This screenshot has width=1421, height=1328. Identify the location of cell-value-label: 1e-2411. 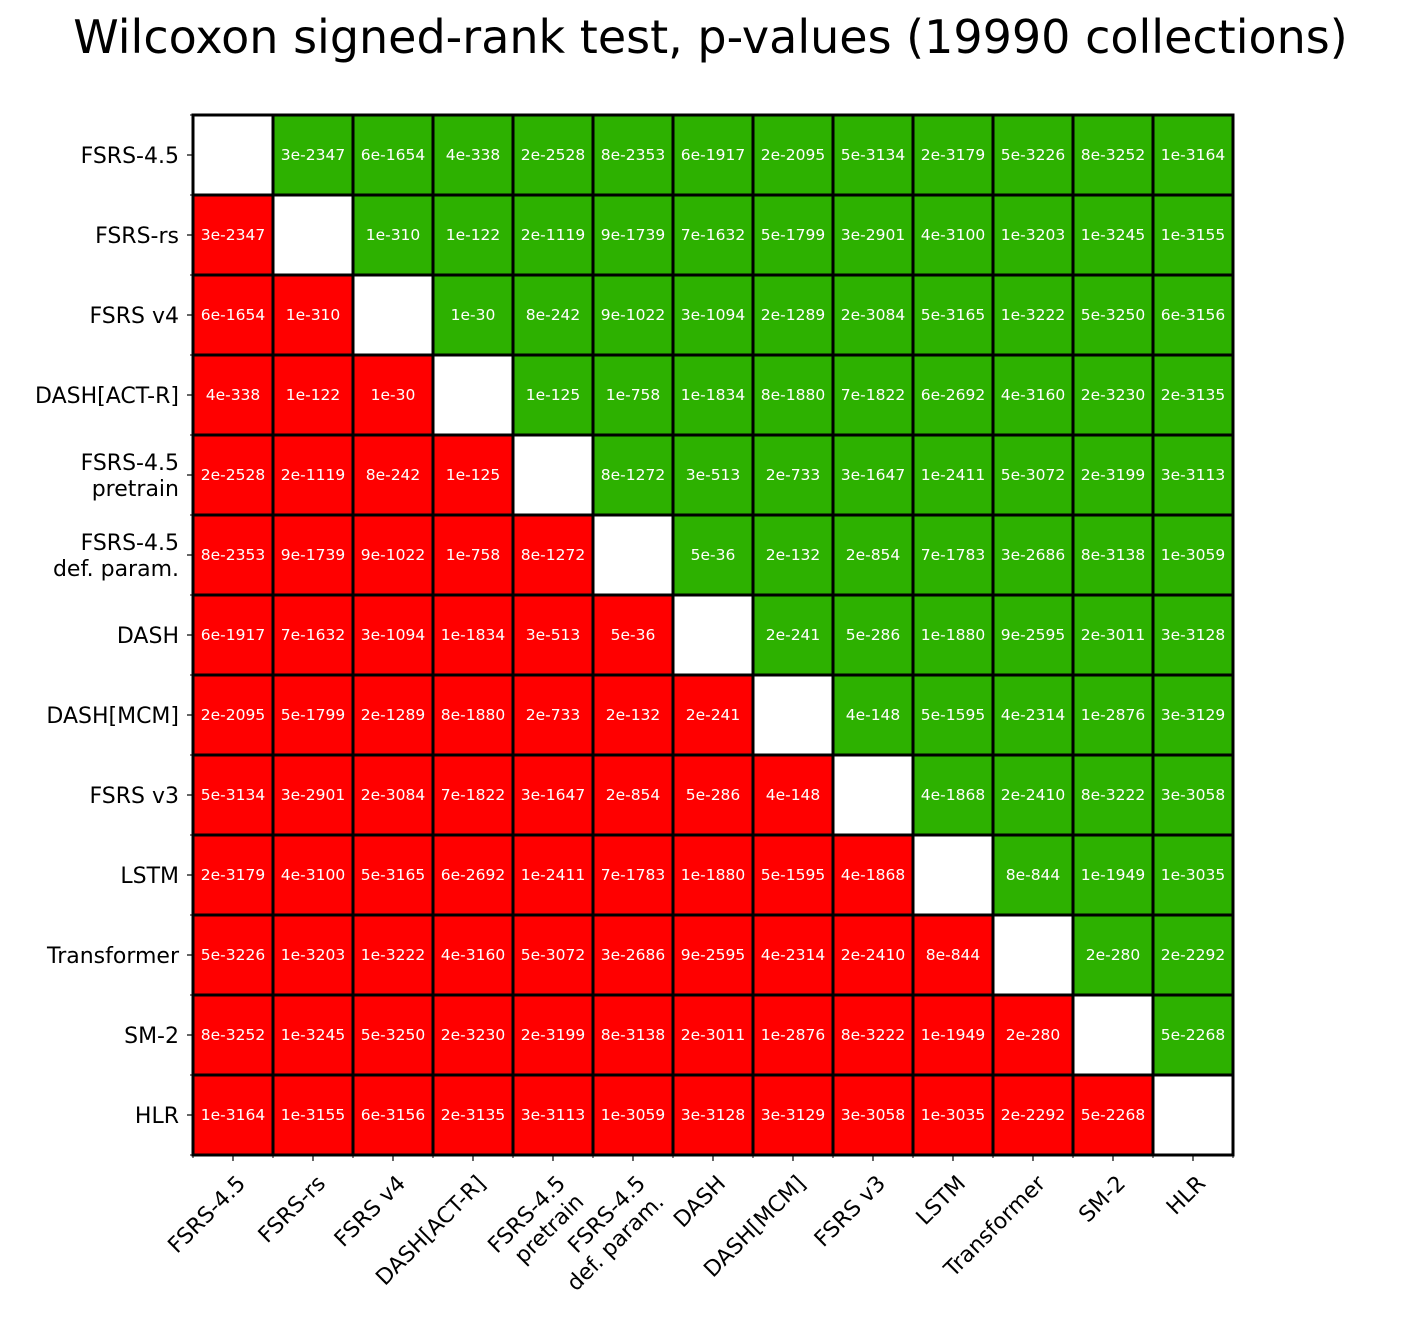
(953, 475).